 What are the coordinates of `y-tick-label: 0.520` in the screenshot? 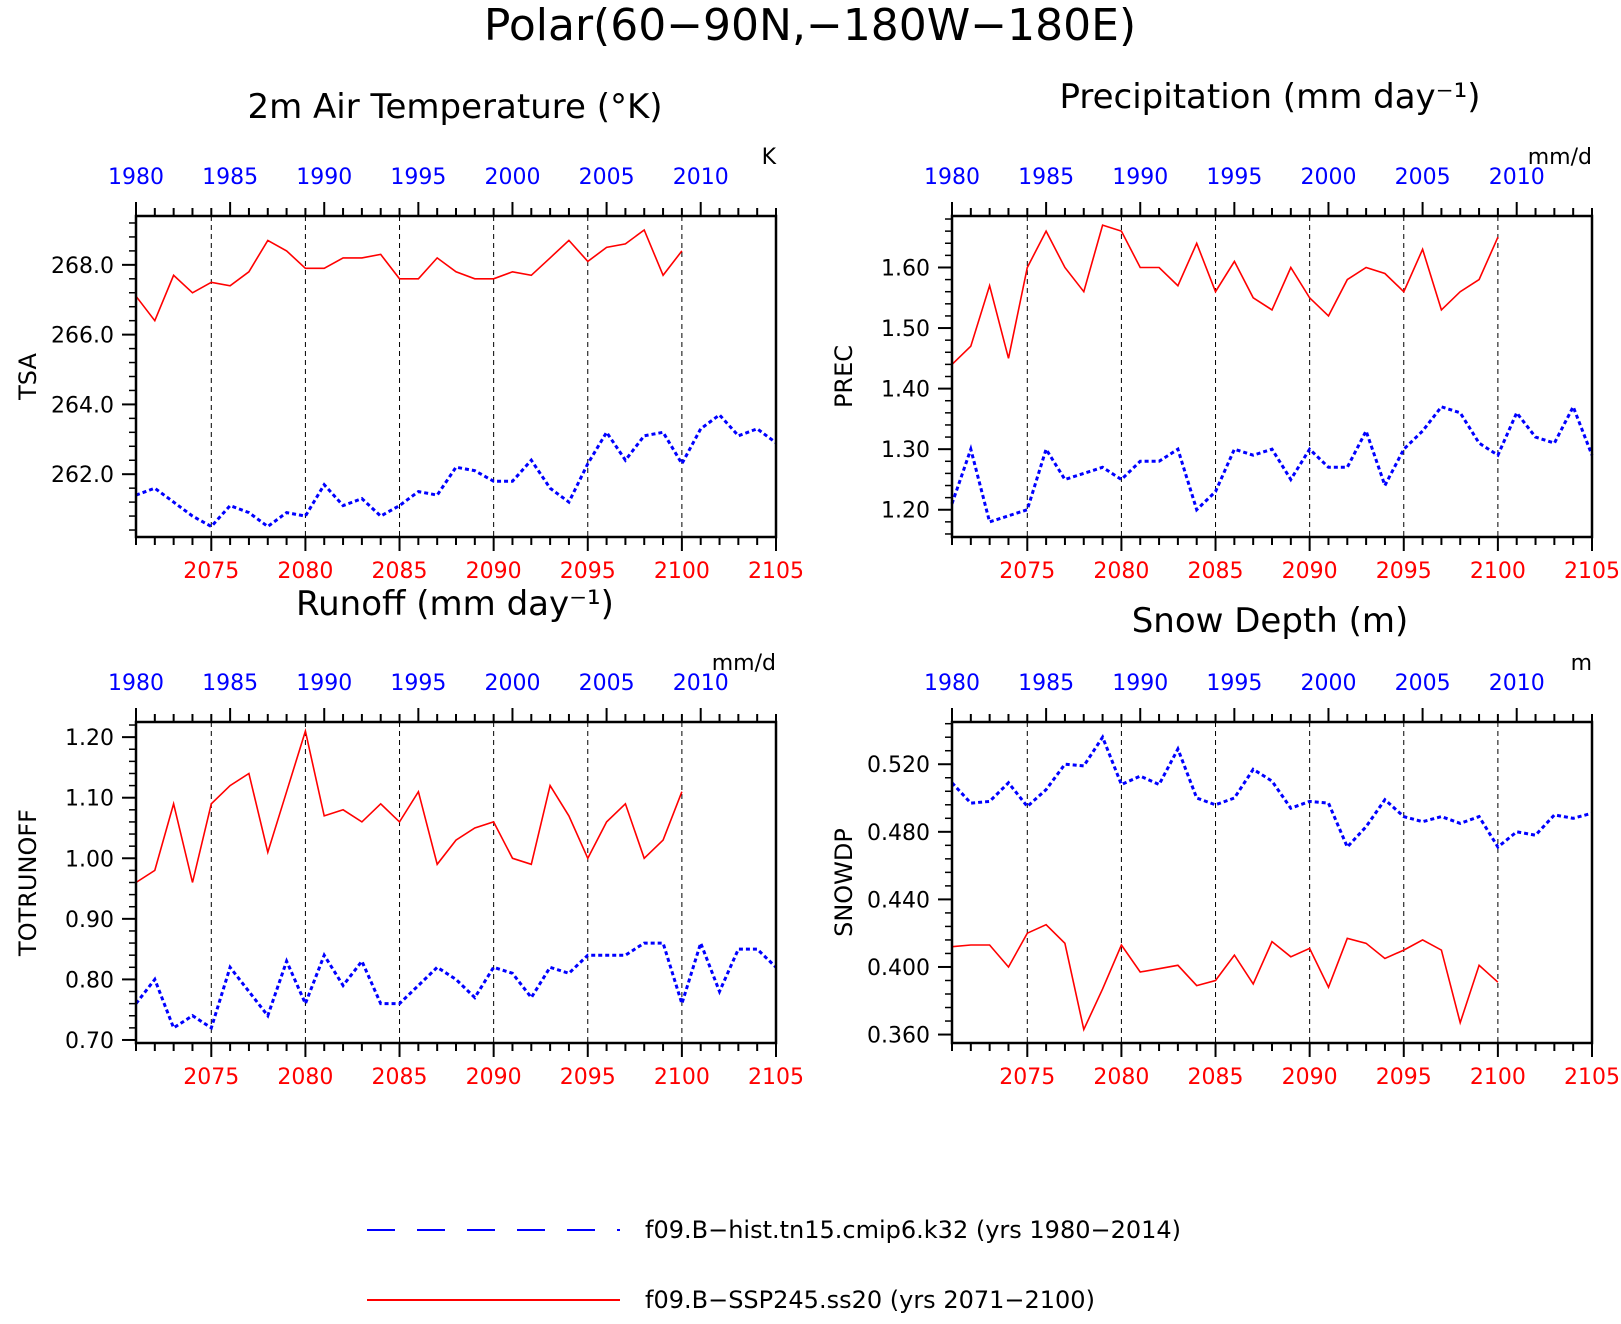 It's located at (898, 765).